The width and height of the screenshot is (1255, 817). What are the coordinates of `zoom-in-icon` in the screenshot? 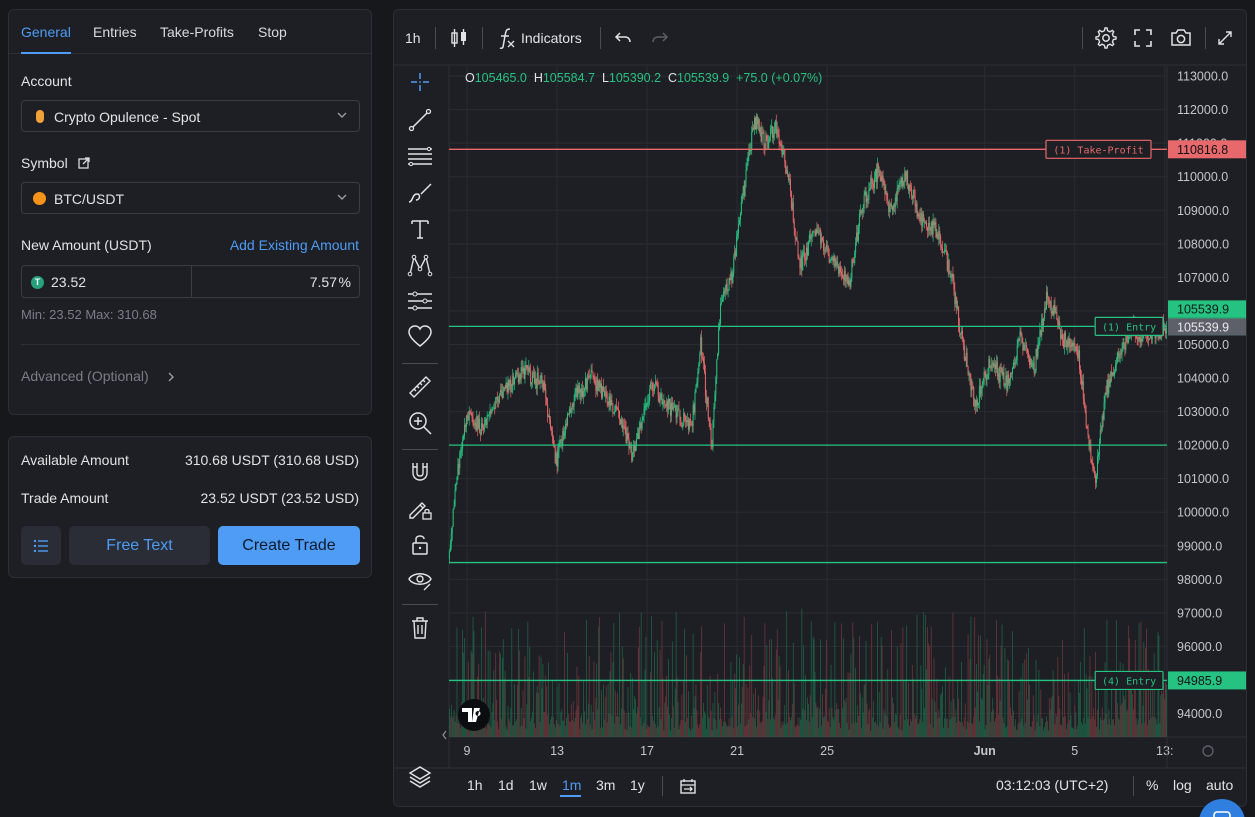 It's located at (420, 423).